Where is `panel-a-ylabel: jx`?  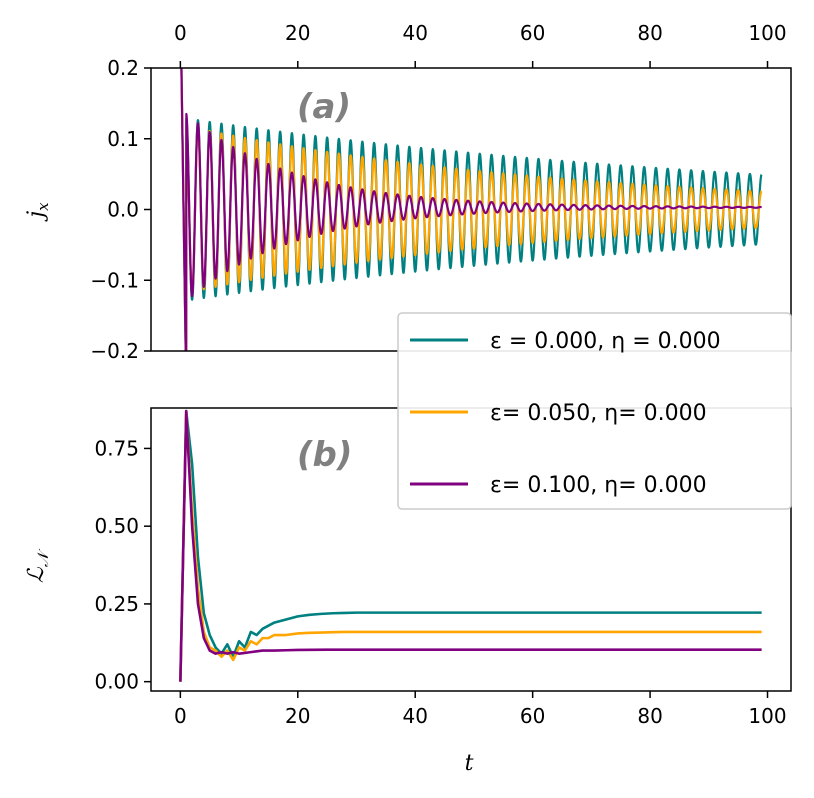 panel-a-ylabel: jx is located at coordinates (38, 212).